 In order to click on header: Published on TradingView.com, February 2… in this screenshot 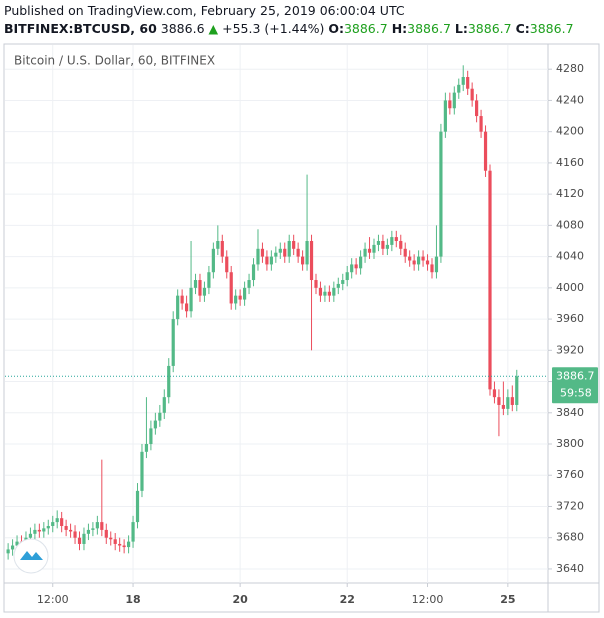, I will do `click(289, 20)`.